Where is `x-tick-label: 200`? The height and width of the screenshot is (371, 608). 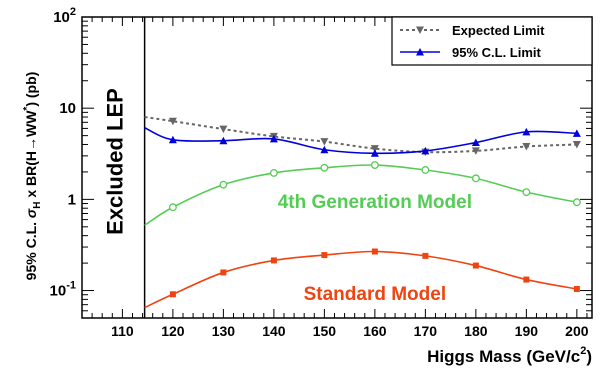 x-tick-label: 200 is located at coordinates (577, 331).